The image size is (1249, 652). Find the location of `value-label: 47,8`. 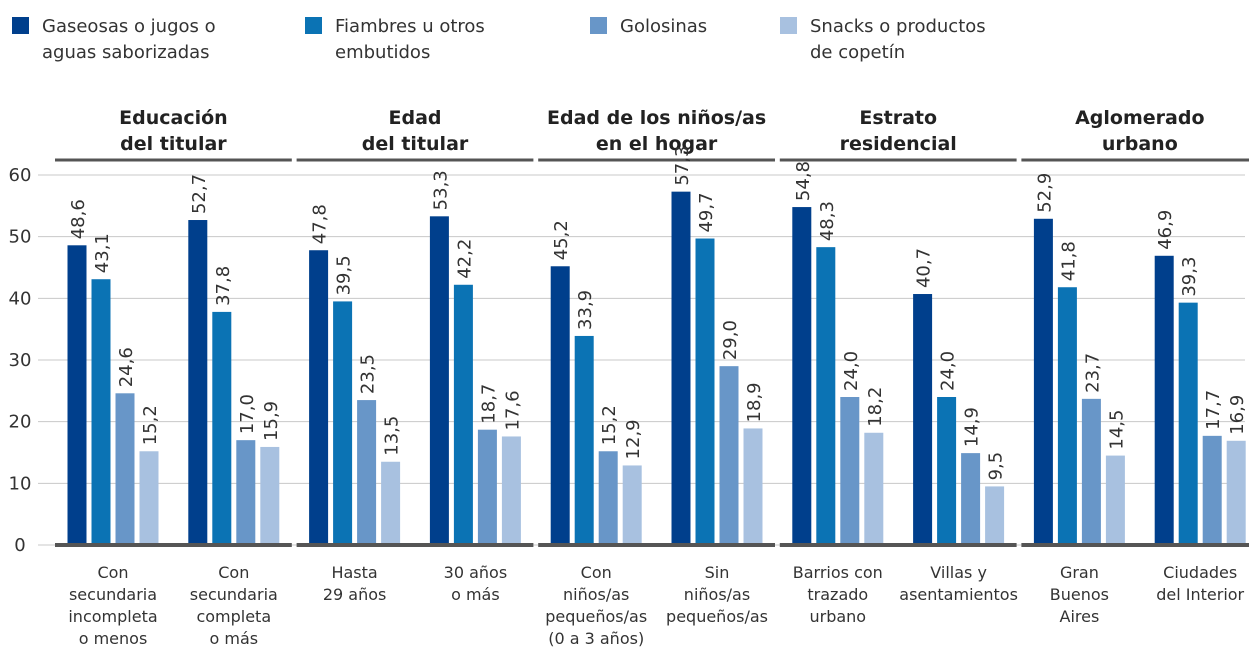

value-label: 47,8 is located at coordinates (320, 224).